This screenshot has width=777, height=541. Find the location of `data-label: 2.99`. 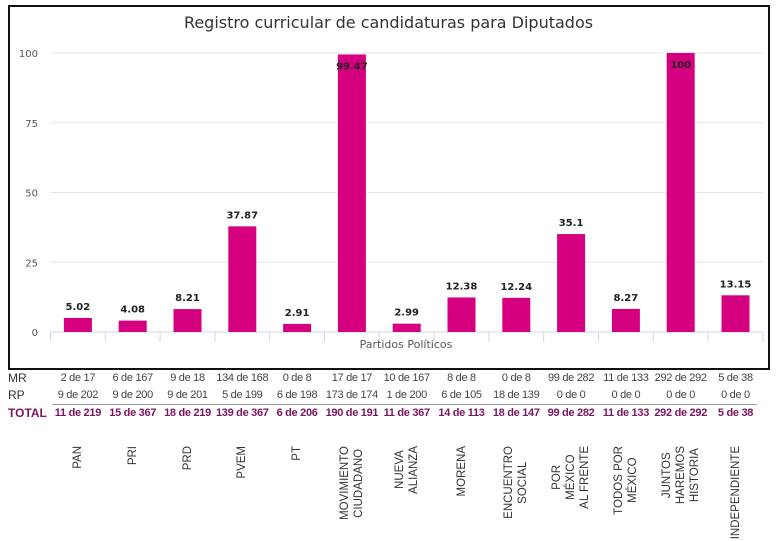

data-label: 2.99 is located at coordinates (406, 313).